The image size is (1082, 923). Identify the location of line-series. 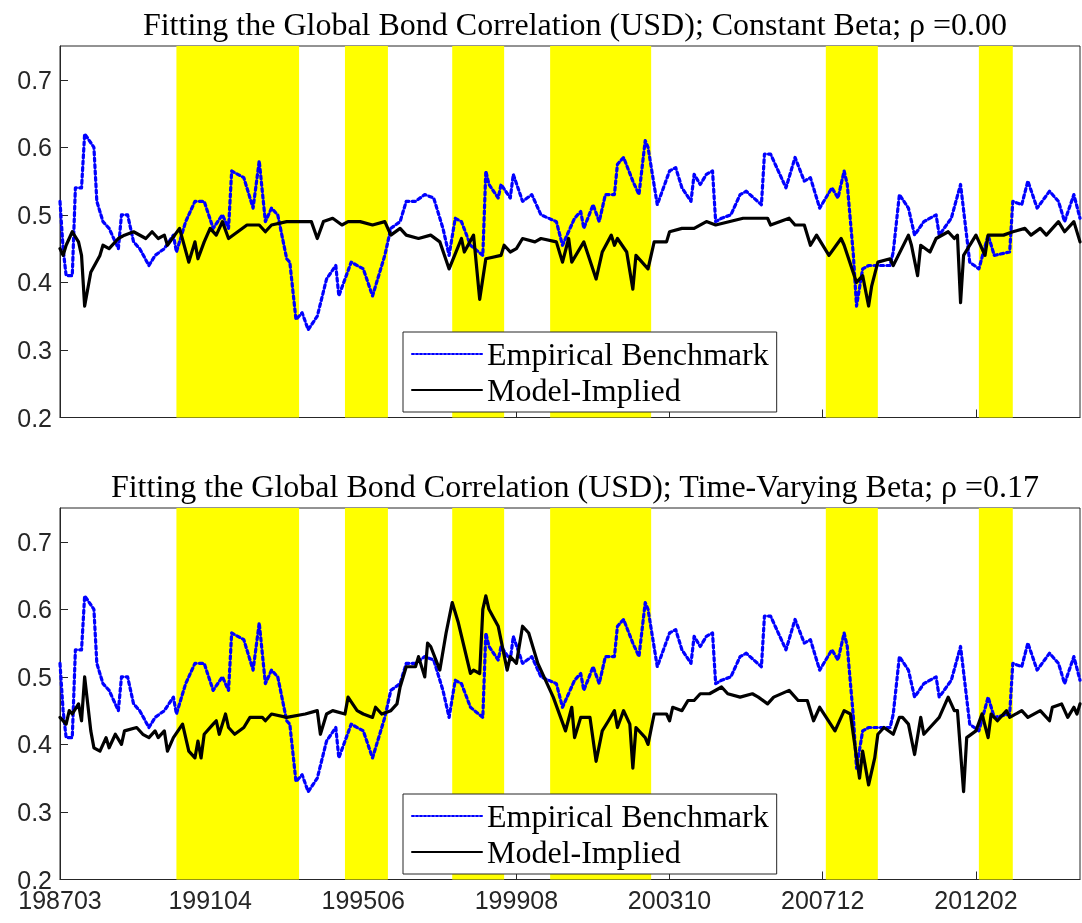
(570, 262).